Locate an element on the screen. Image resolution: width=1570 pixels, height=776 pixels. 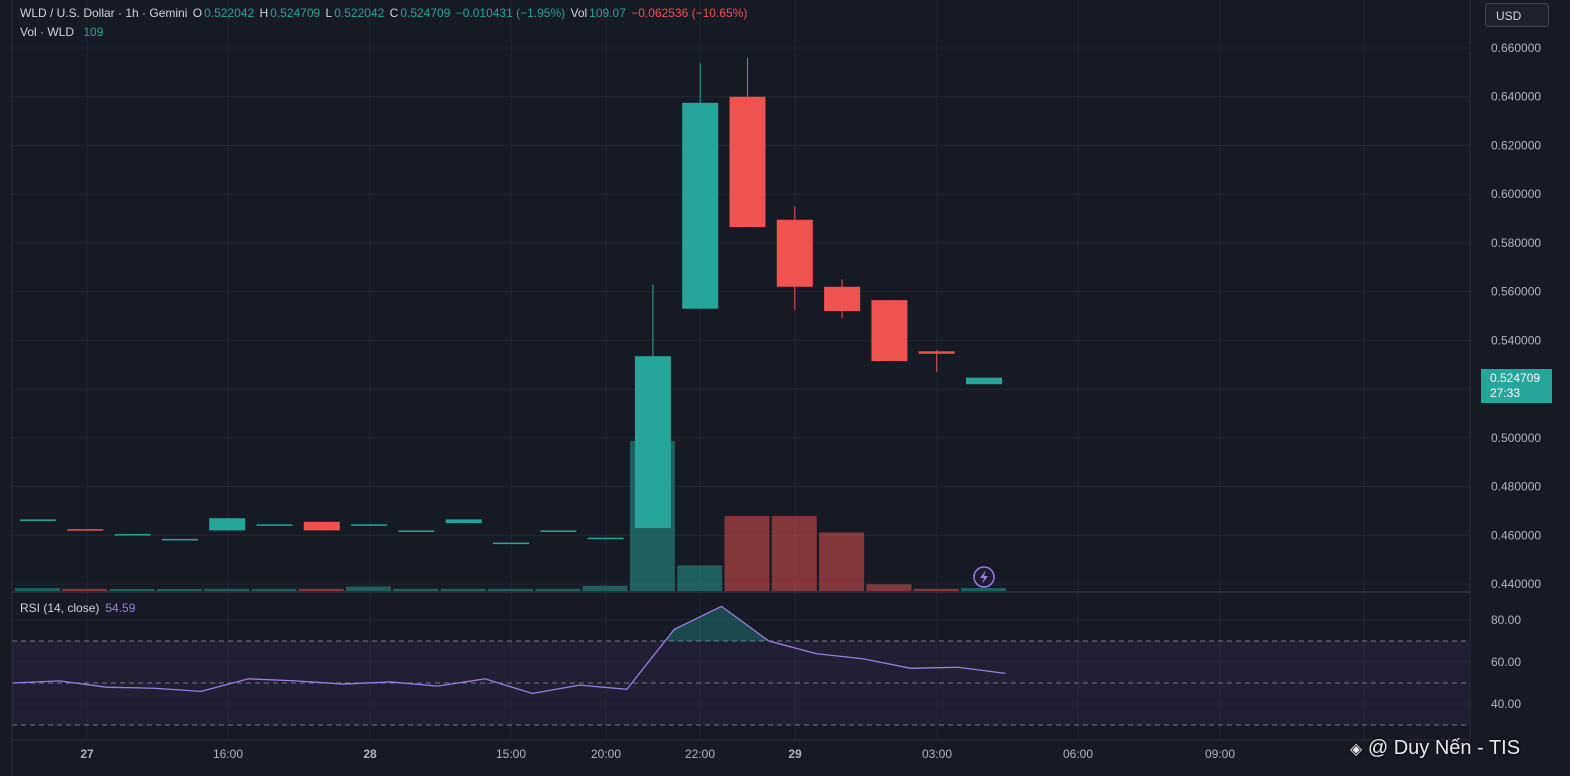
rsi-tick-label: 60.00 is located at coordinates (1506, 662).